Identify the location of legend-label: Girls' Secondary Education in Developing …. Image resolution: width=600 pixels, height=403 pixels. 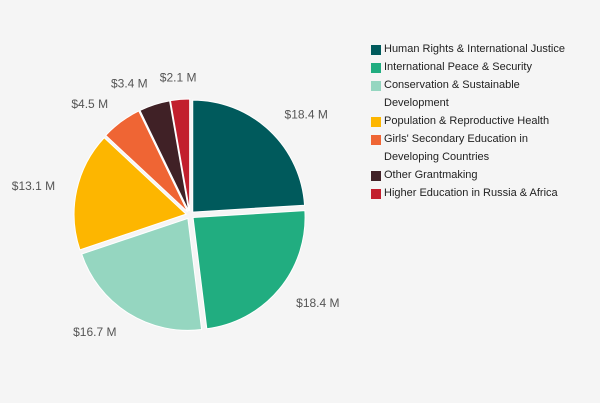
(456, 148).